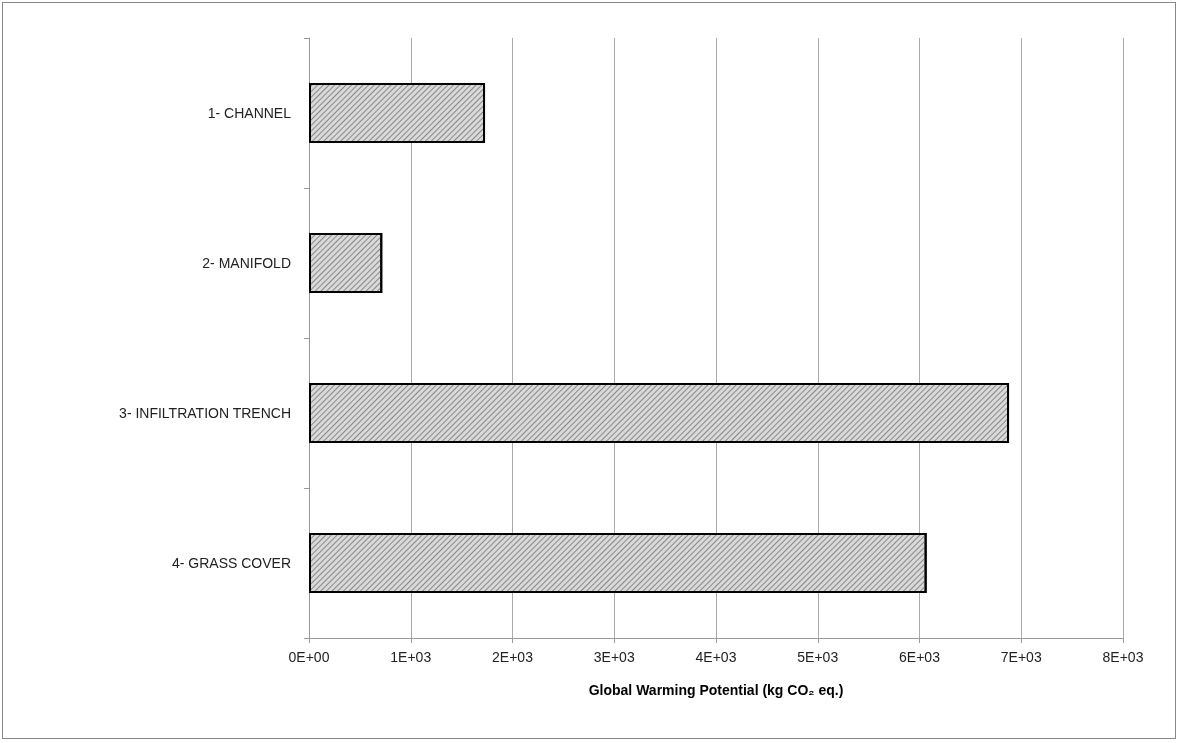  Describe the element at coordinates (309, 657) in the screenshot. I see `x-tick-label: 0E+00` at that location.